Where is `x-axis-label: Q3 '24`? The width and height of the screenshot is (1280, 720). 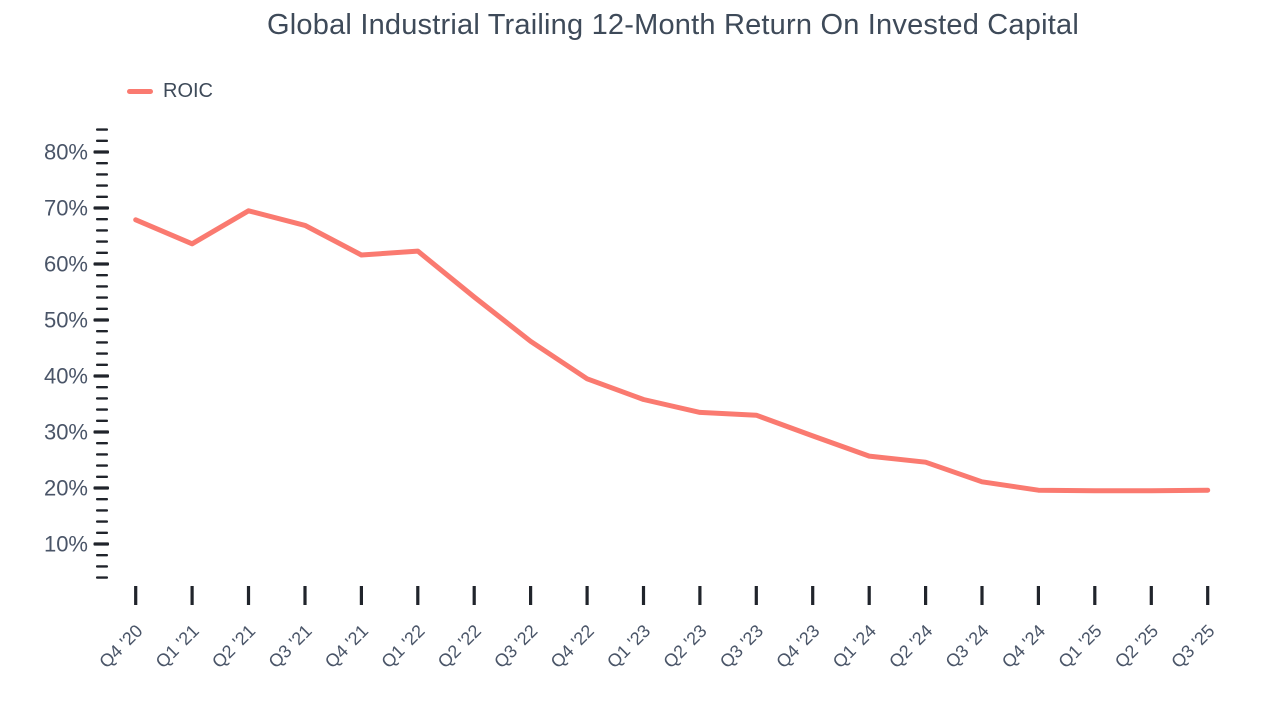 x-axis-label: Q3 '24 is located at coordinates (967, 646).